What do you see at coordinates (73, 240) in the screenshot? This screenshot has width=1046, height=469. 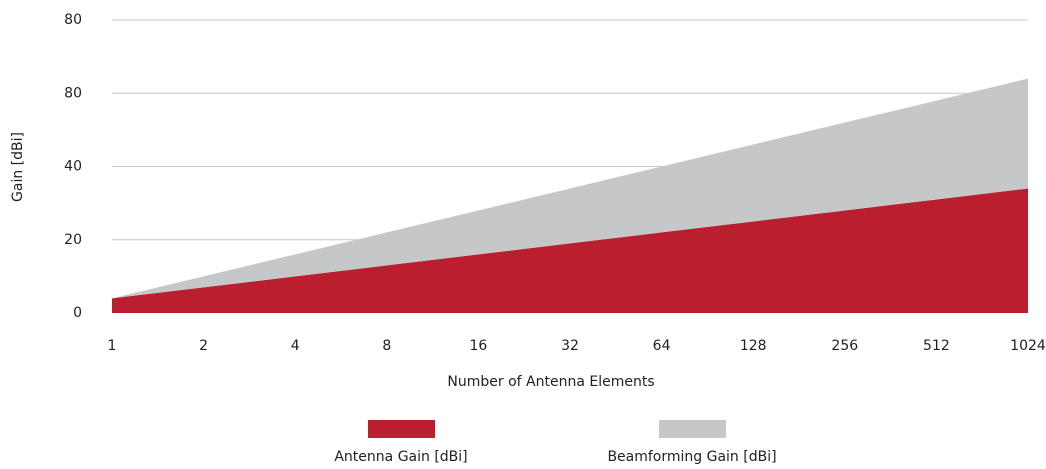 I see `y-tick-label: 20` at bounding box center [73, 240].